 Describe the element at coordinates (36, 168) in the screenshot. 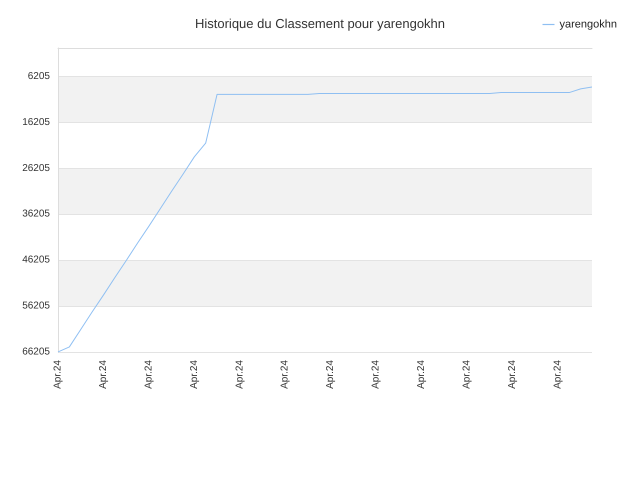

I see `y-tick-label: 26205` at that location.